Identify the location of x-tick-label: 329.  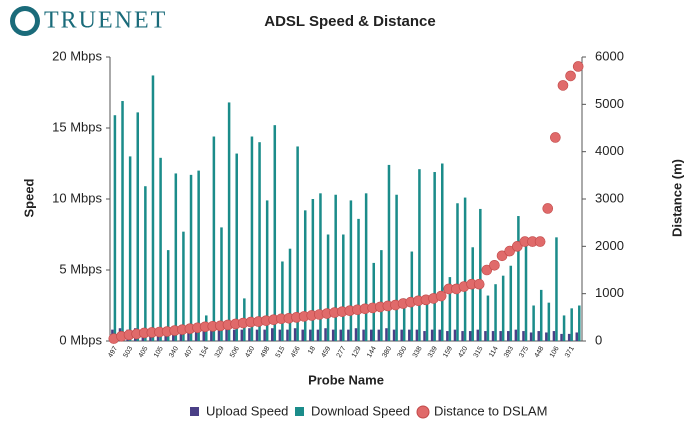
(220, 352).